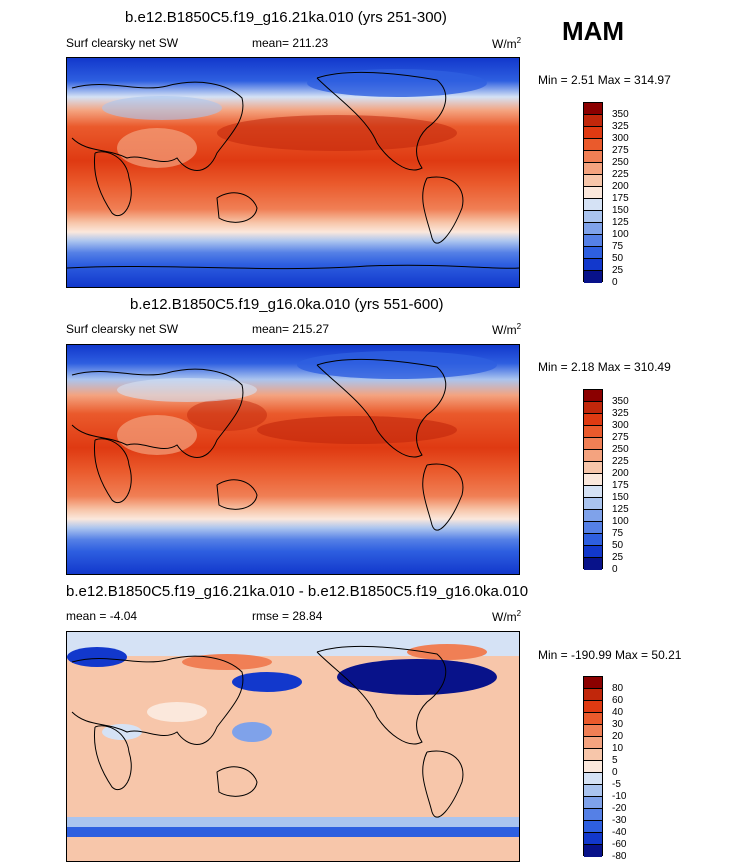 The image size is (733, 866). What do you see at coordinates (290, 43) in the screenshot?
I see `panel-1-mean: mean= 211.23` at bounding box center [290, 43].